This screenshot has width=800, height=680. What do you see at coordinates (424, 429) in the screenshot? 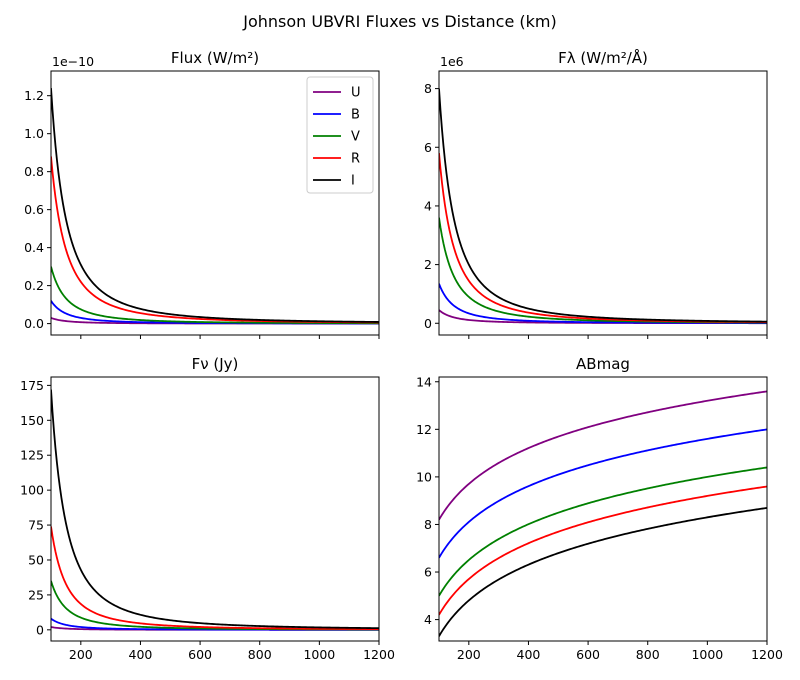
I see `y-tick-label: 12` at bounding box center [424, 429].